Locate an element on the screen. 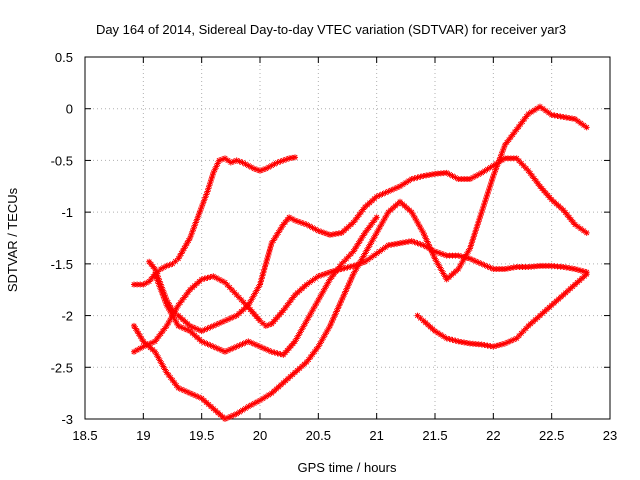 The image size is (640, 480). y-tick-label: -2 is located at coordinates (67, 316).